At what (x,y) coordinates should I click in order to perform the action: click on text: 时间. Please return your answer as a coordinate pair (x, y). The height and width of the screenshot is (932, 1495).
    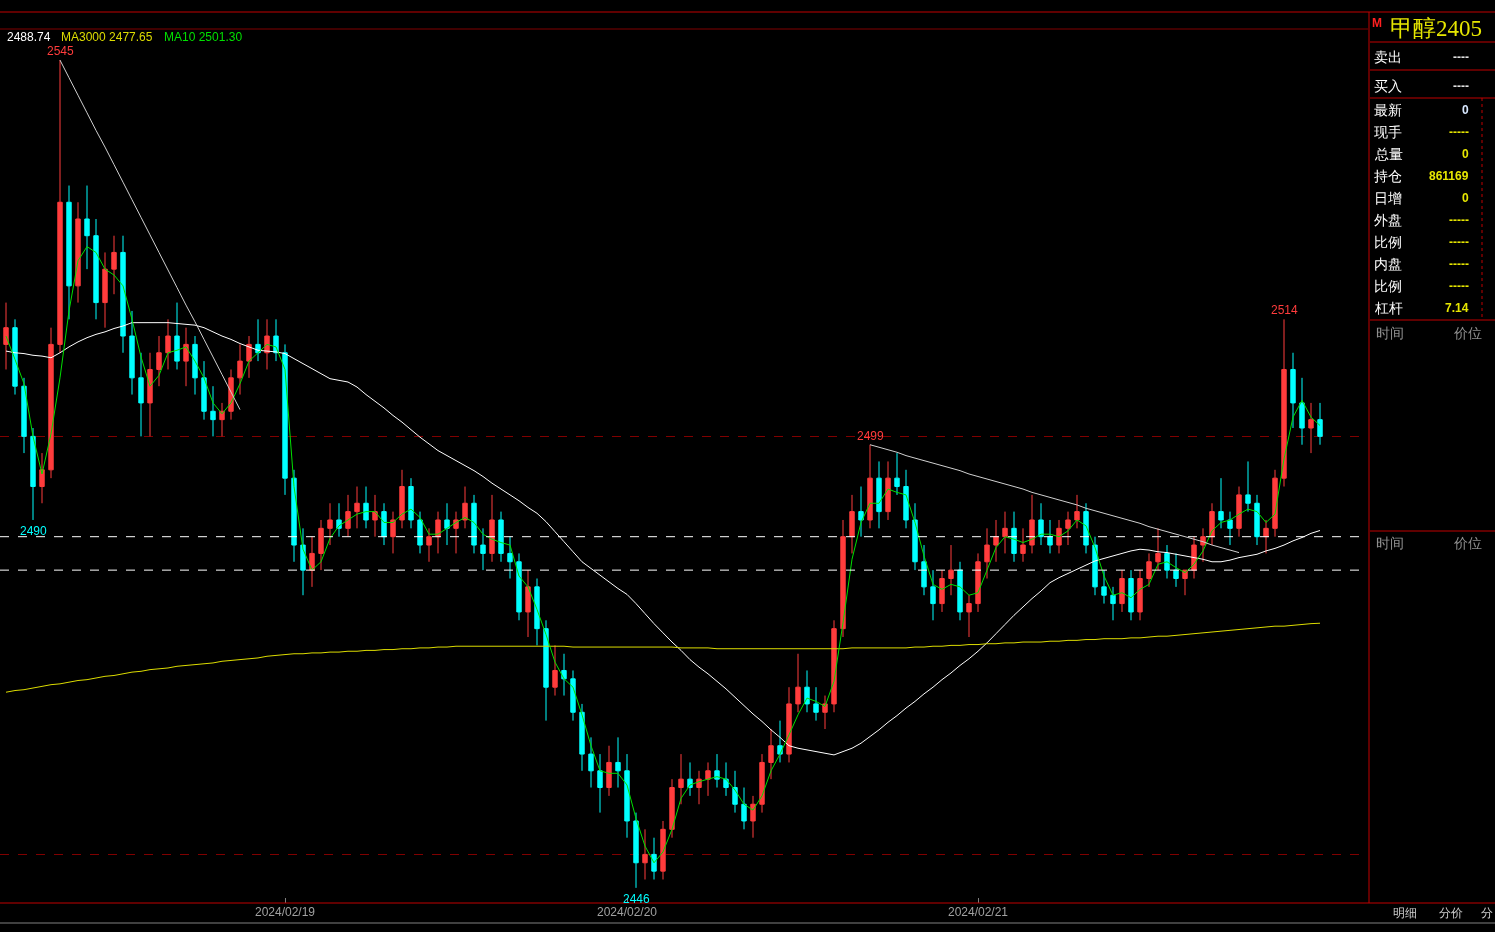
    Looking at the image, I should click on (1390, 543).